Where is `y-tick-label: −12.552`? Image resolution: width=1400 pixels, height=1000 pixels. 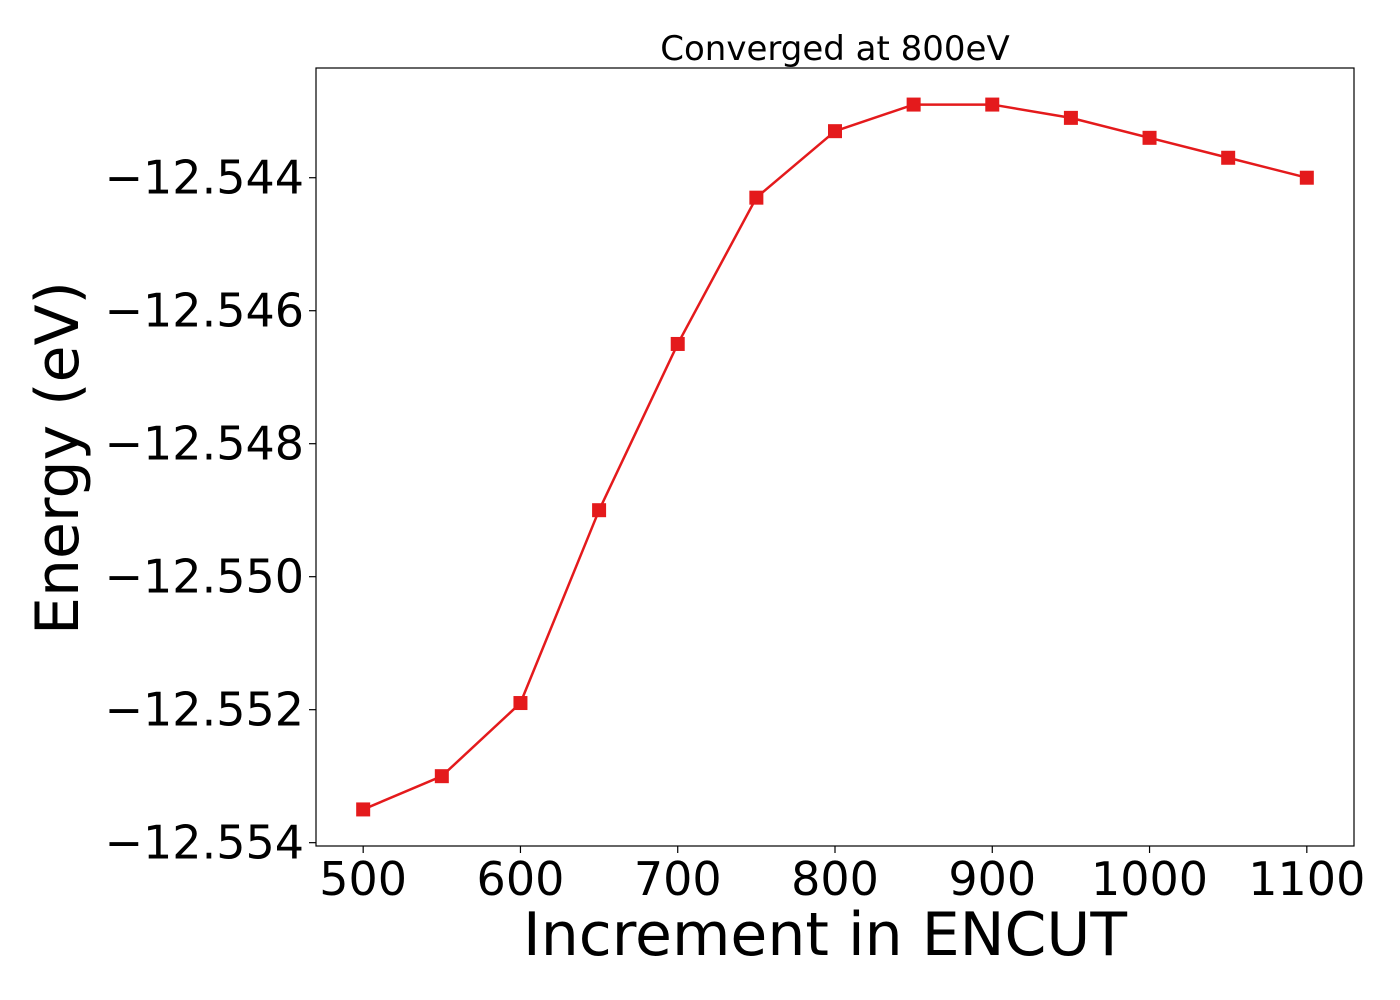 y-tick-label: −12.552 is located at coordinates (205, 710).